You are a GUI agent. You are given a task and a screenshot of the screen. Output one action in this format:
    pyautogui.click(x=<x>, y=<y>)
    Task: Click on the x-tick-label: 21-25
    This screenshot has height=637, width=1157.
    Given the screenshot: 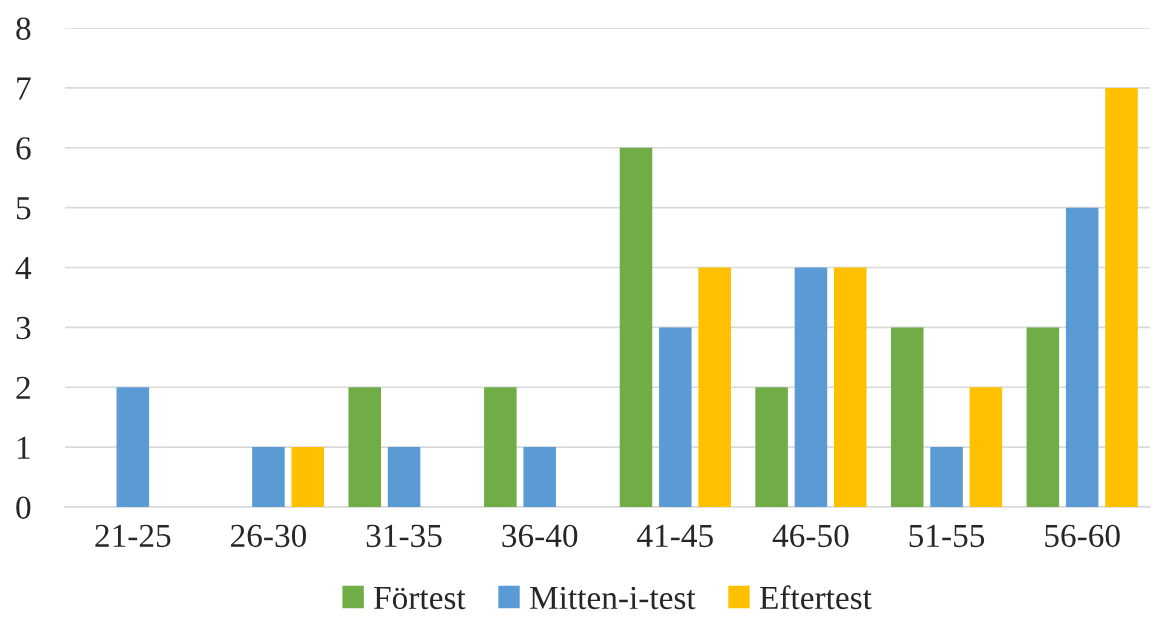 What is the action you would take?
    pyautogui.click(x=133, y=536)
    